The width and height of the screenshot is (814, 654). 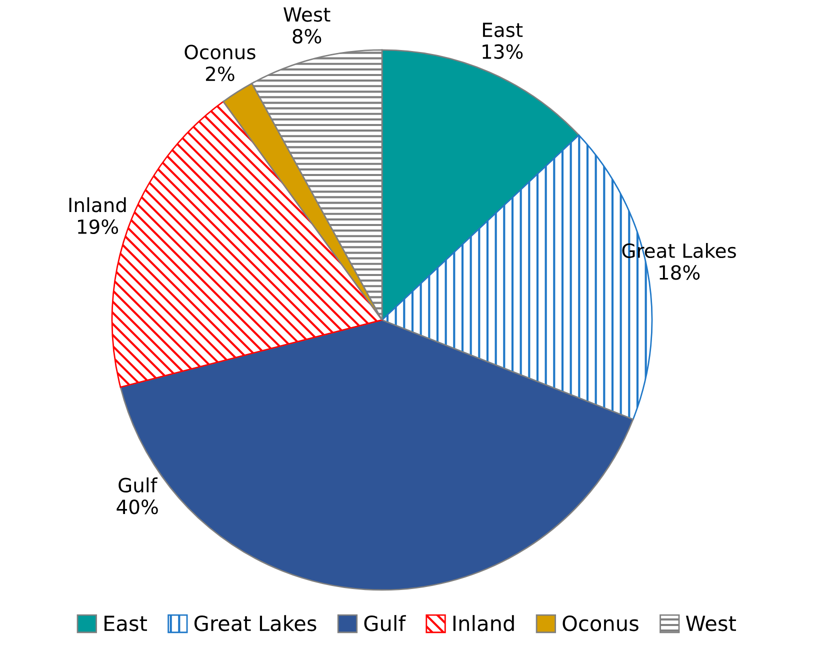 I want to click on legend-label: Gulf, so click(x=385, y=623).